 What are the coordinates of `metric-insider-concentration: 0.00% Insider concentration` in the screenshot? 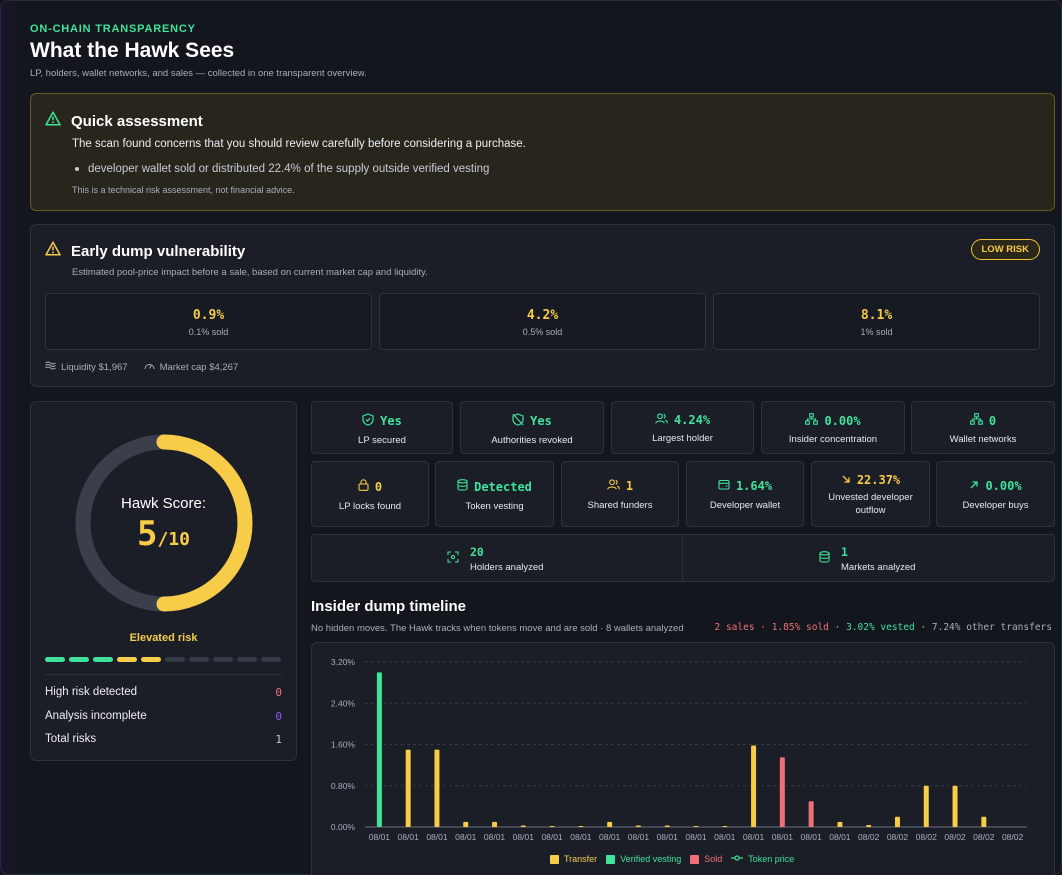 It's located at (833, 427).